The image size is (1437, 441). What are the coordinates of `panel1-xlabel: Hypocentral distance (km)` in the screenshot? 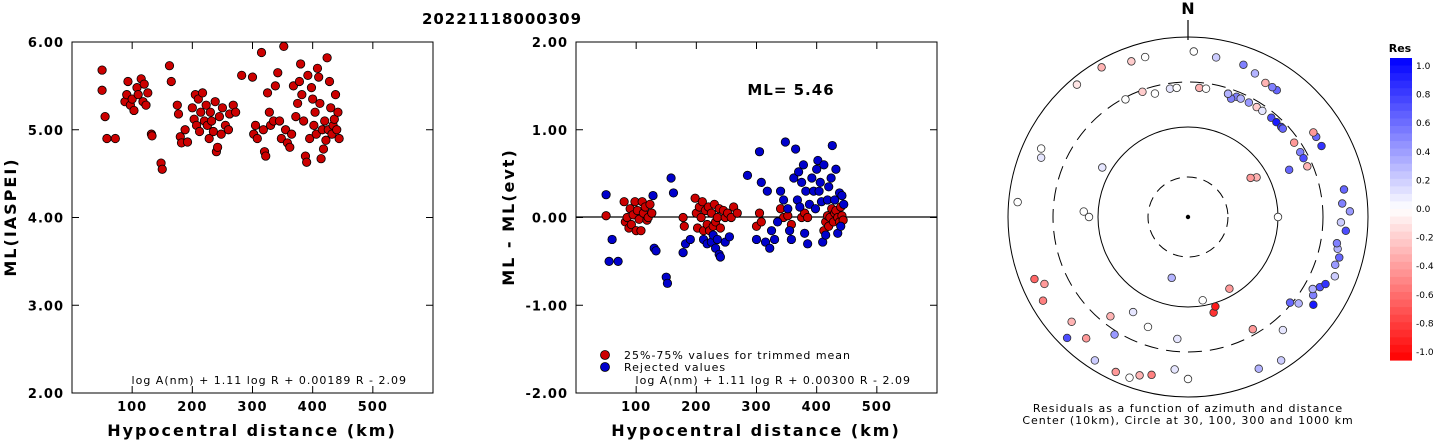 It's located at (252, 430).